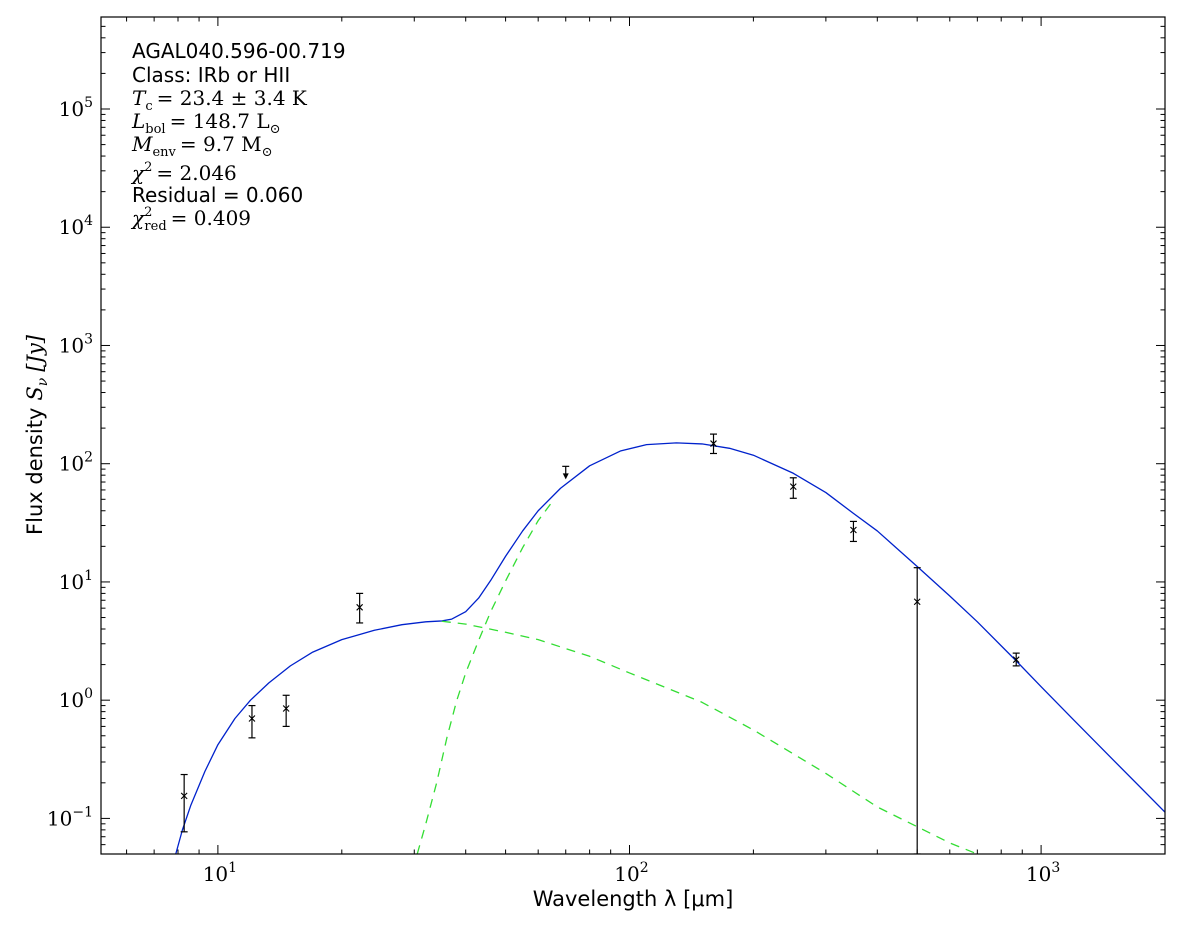 The width and height of the screenshot is (1200, 933). Describe the element at coordinates (206, 123) in the screenshot. I see `luminosity-label: Lbol = 148.7 L⊙` at that location.